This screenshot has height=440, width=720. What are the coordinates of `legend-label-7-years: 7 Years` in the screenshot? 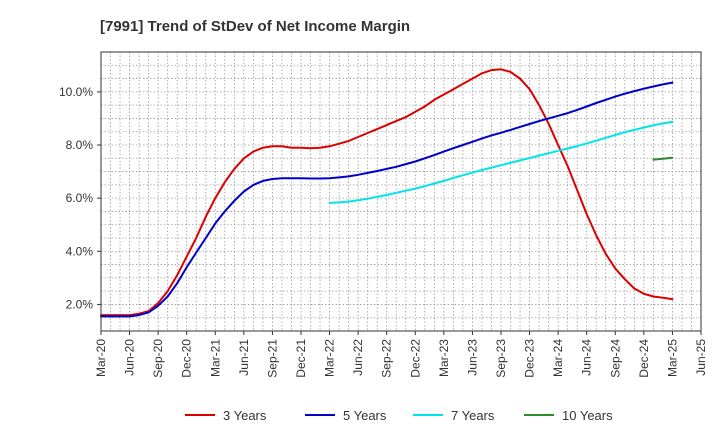 It's located at (473, 415).